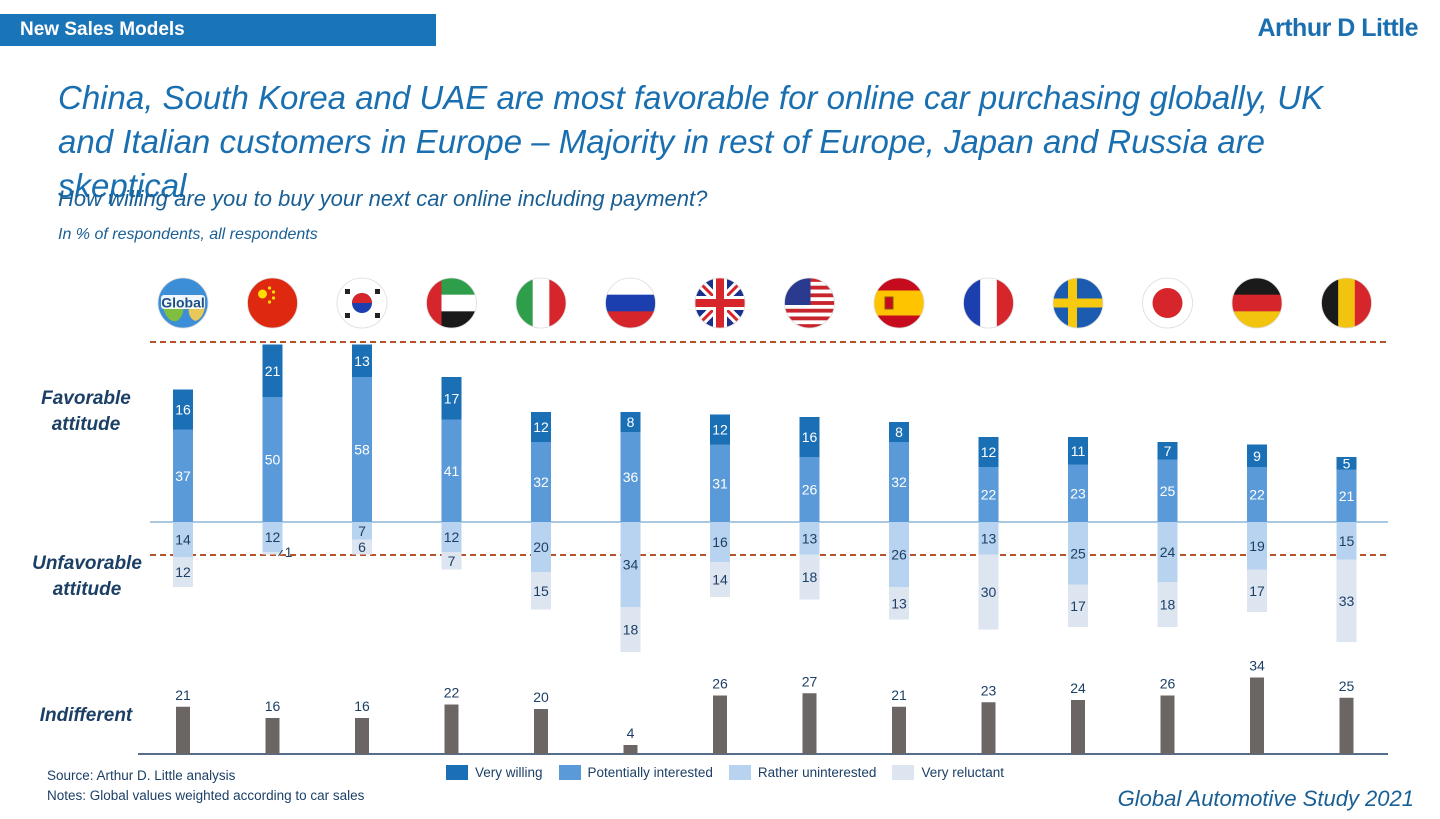 The image size is (1440, 819). I want to click on label-rather-uninterested: 19, so click(1257, 546).